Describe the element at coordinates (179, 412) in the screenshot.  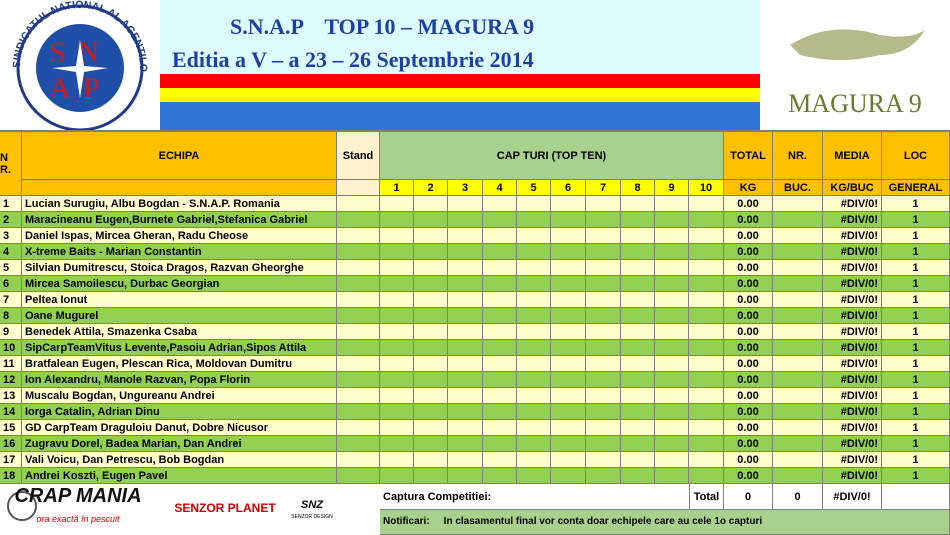
I see `row-team: Iorga Catalin, Adrian Dinu` at that location.